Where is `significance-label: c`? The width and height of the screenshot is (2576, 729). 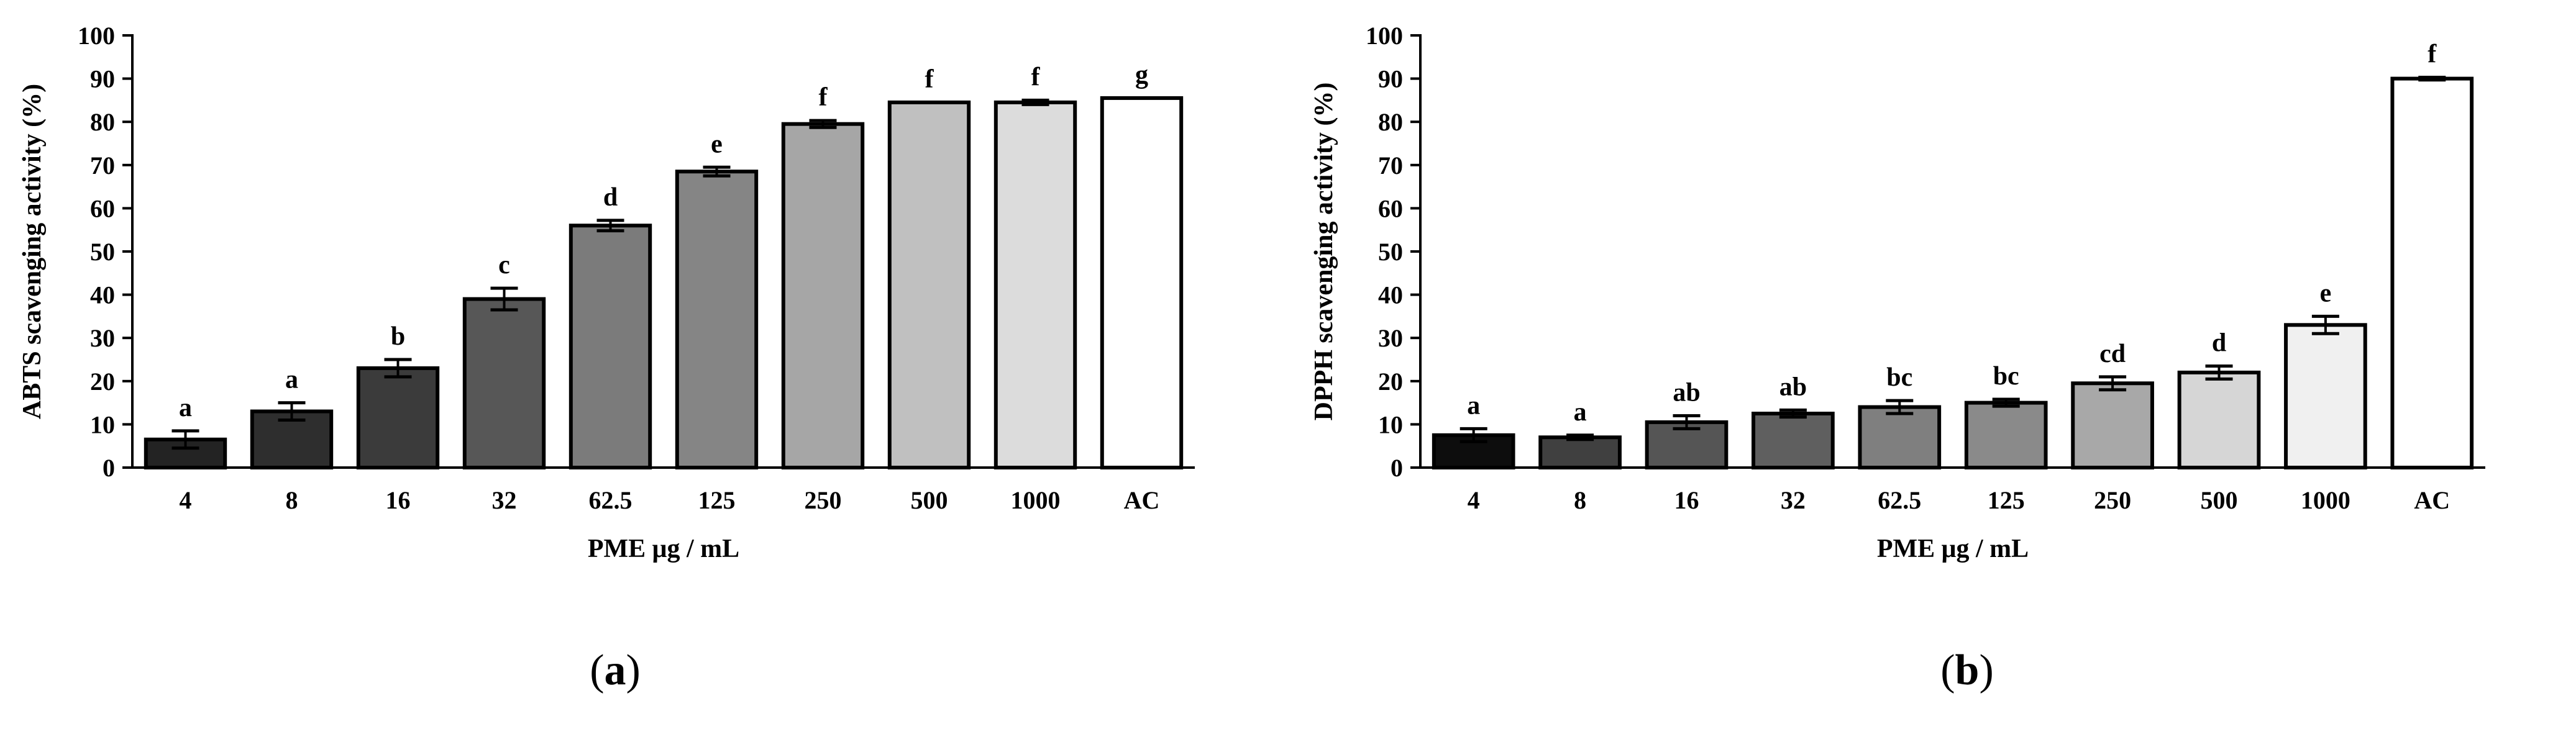 significance-label: c is located at coordinates (504, 265).